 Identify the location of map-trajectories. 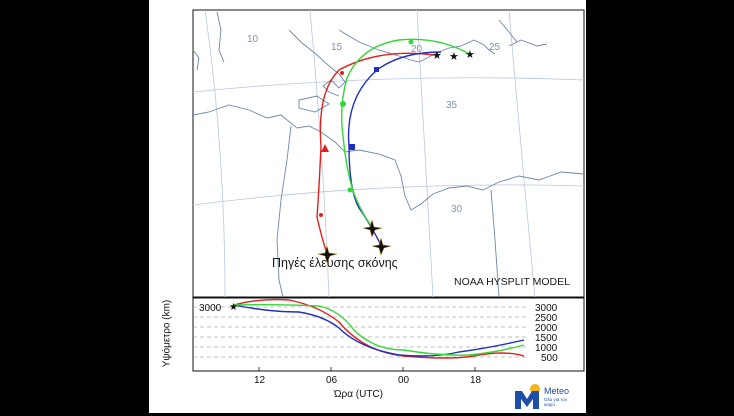
(394, 146).